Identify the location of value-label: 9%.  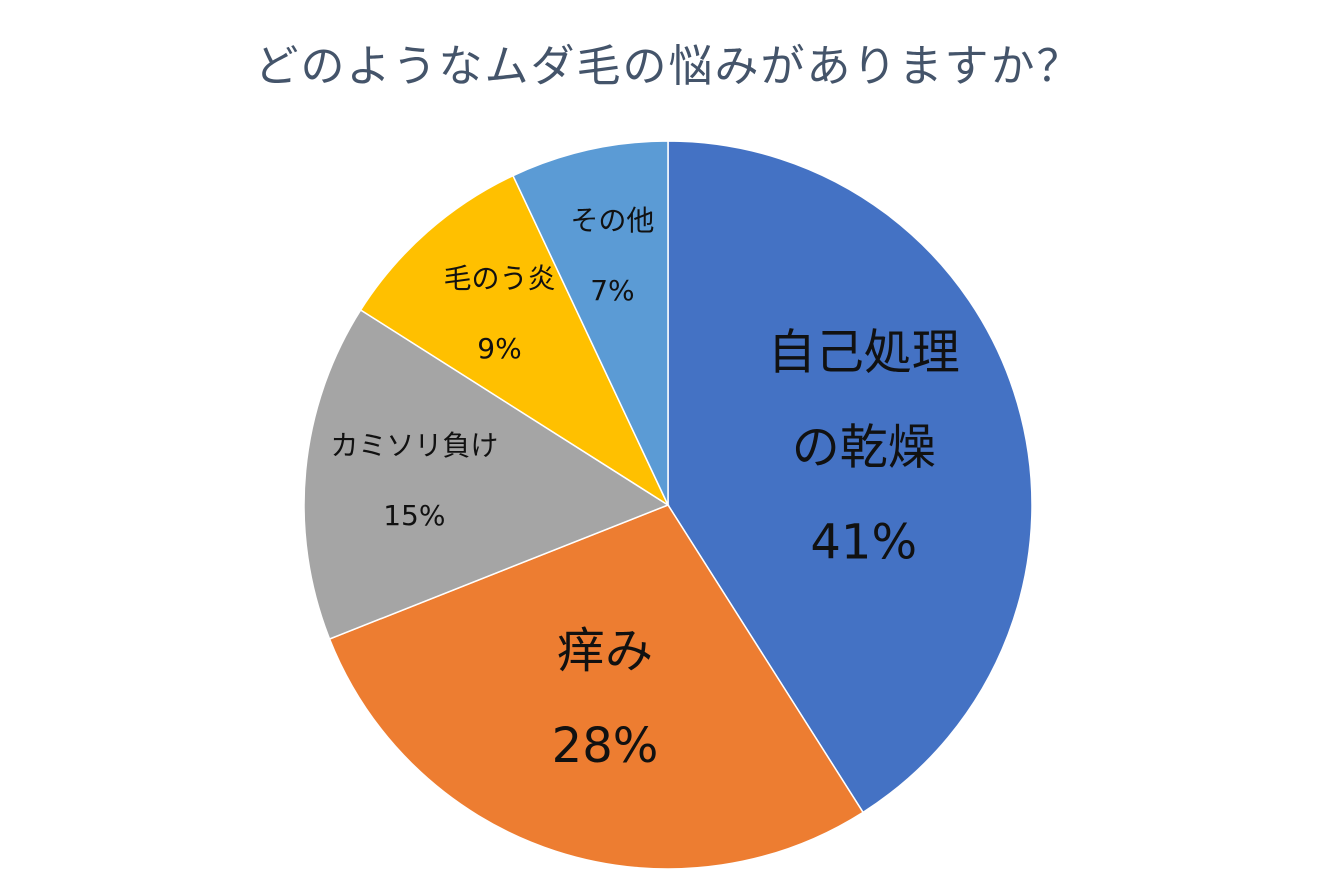
(499, 348).